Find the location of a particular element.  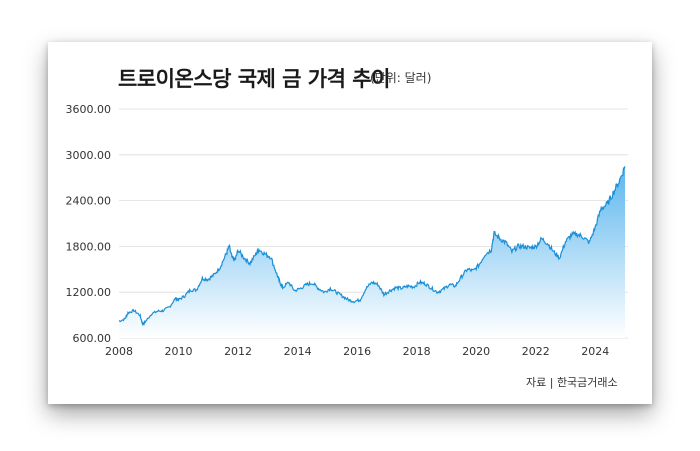

y-tick-label: 3600.00 is located at coordinates (89, 109).